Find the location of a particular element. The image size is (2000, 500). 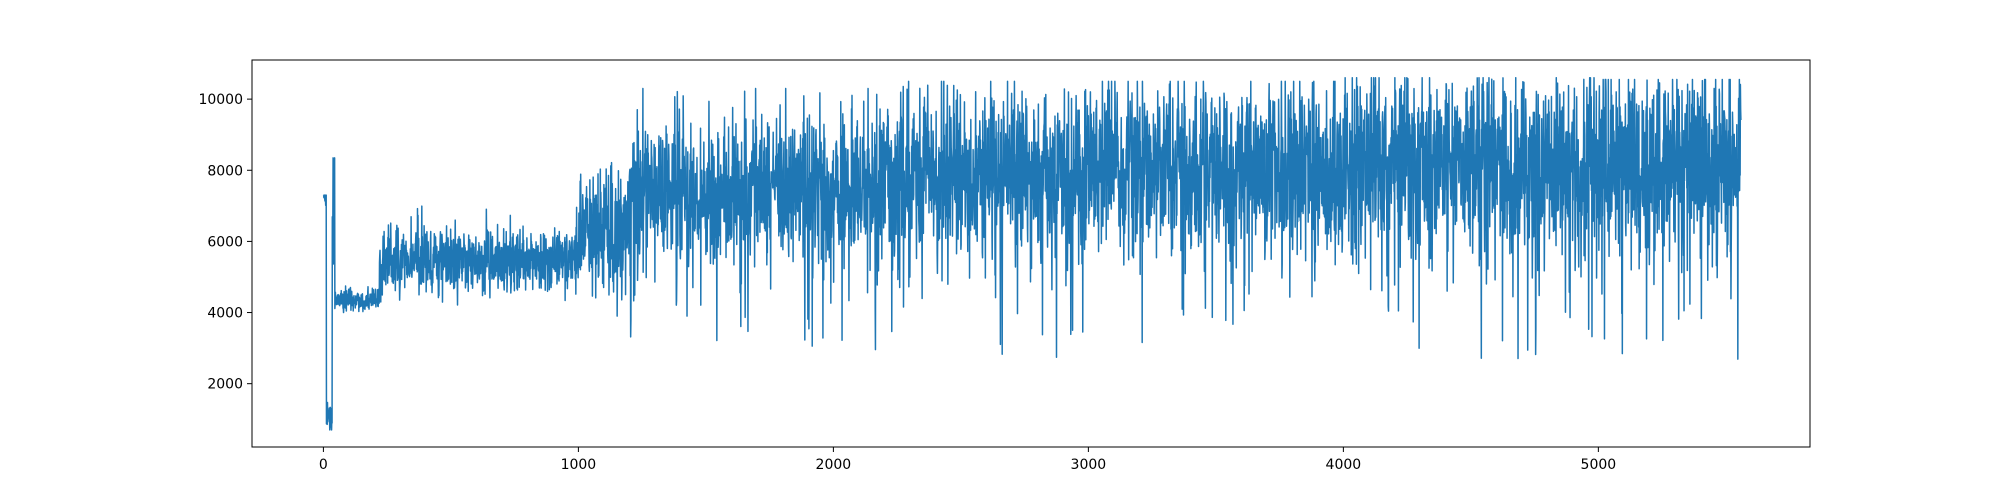

x-axis: 0 1000 2000 3000 4000 5000 is located at coordinates (967, 460).